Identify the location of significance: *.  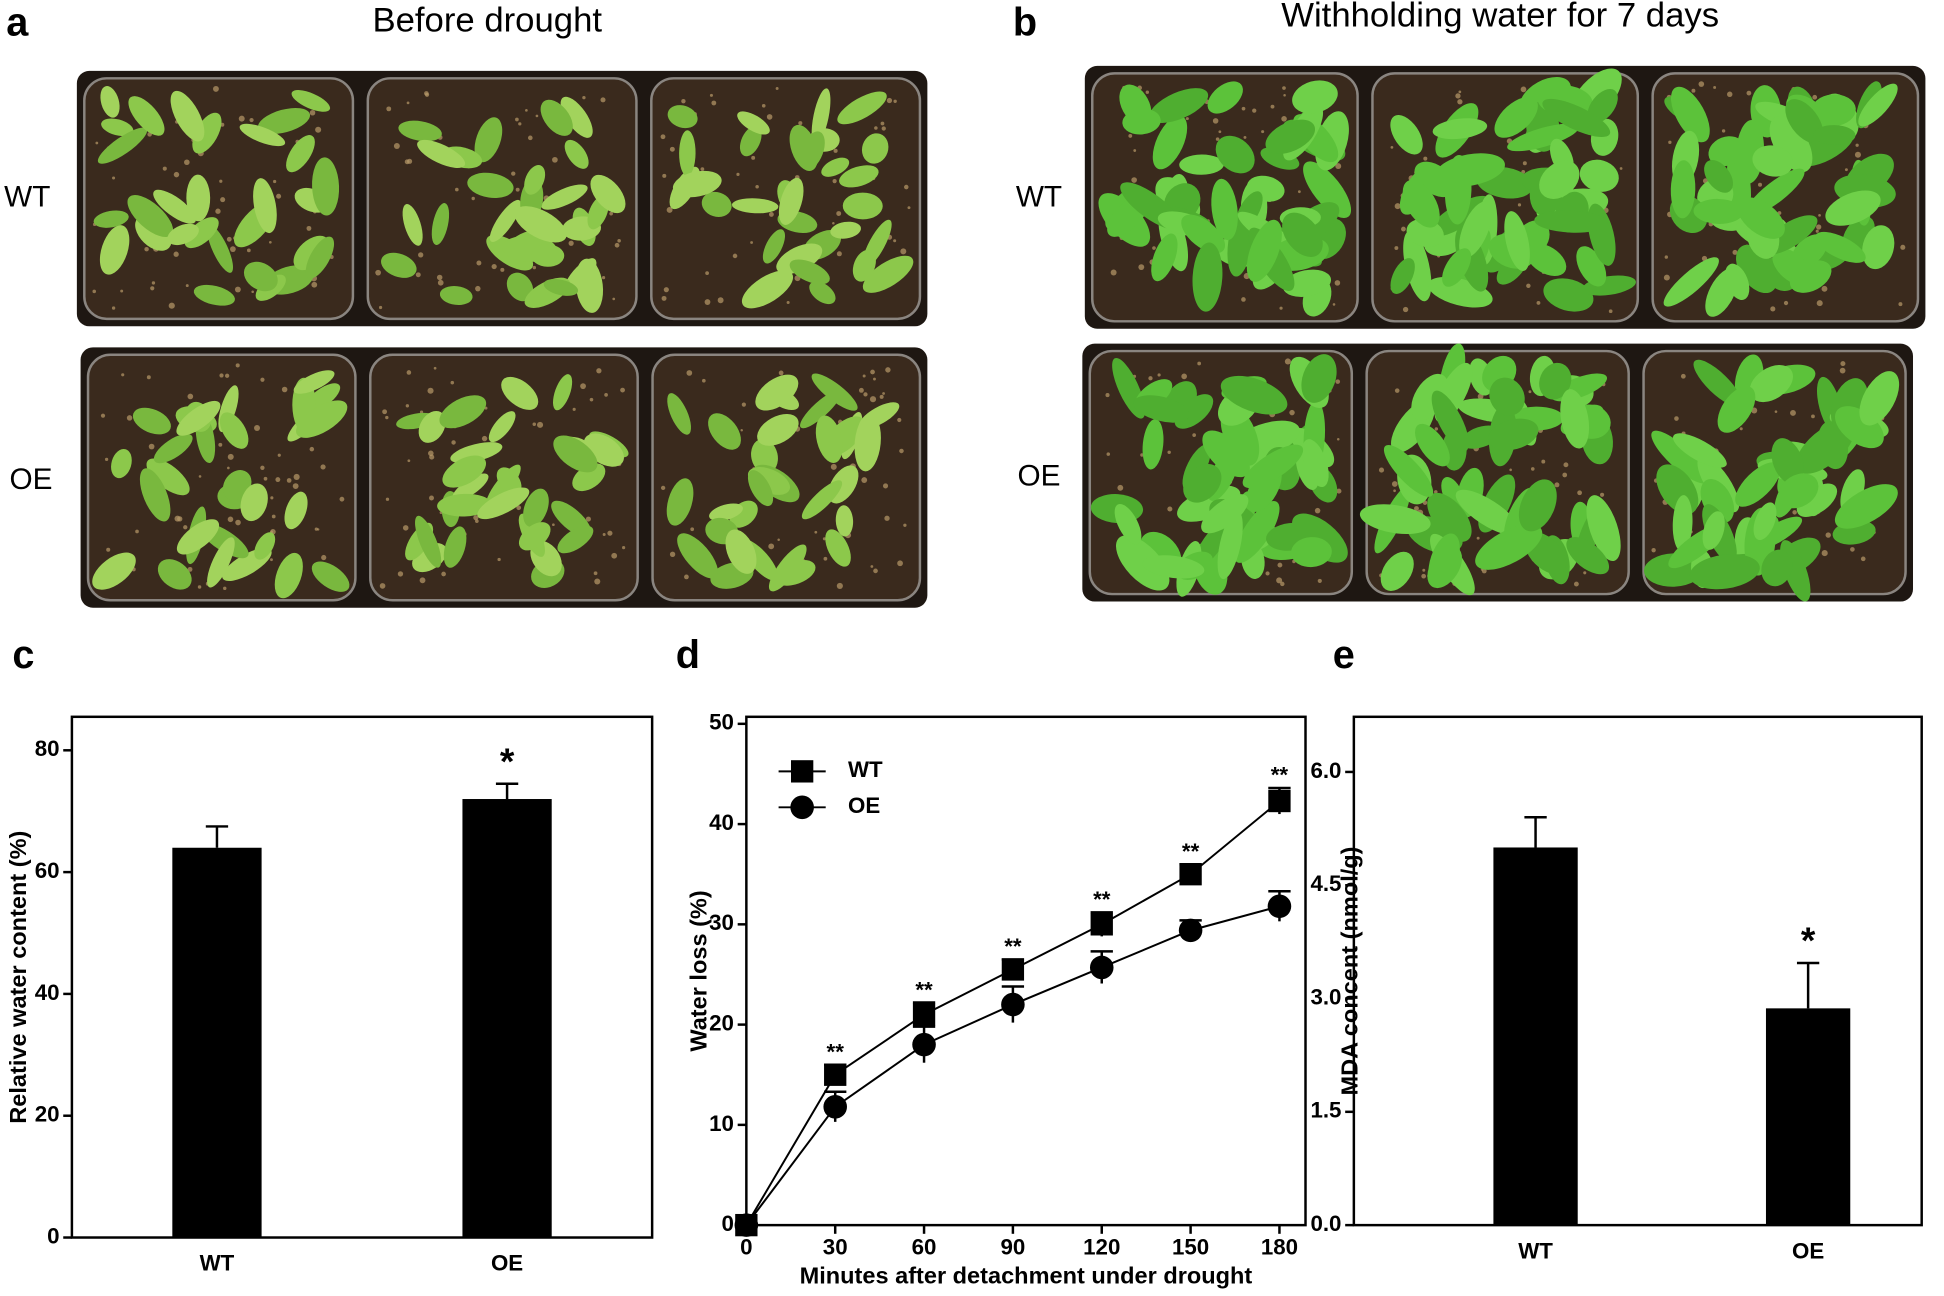
(507, 761).